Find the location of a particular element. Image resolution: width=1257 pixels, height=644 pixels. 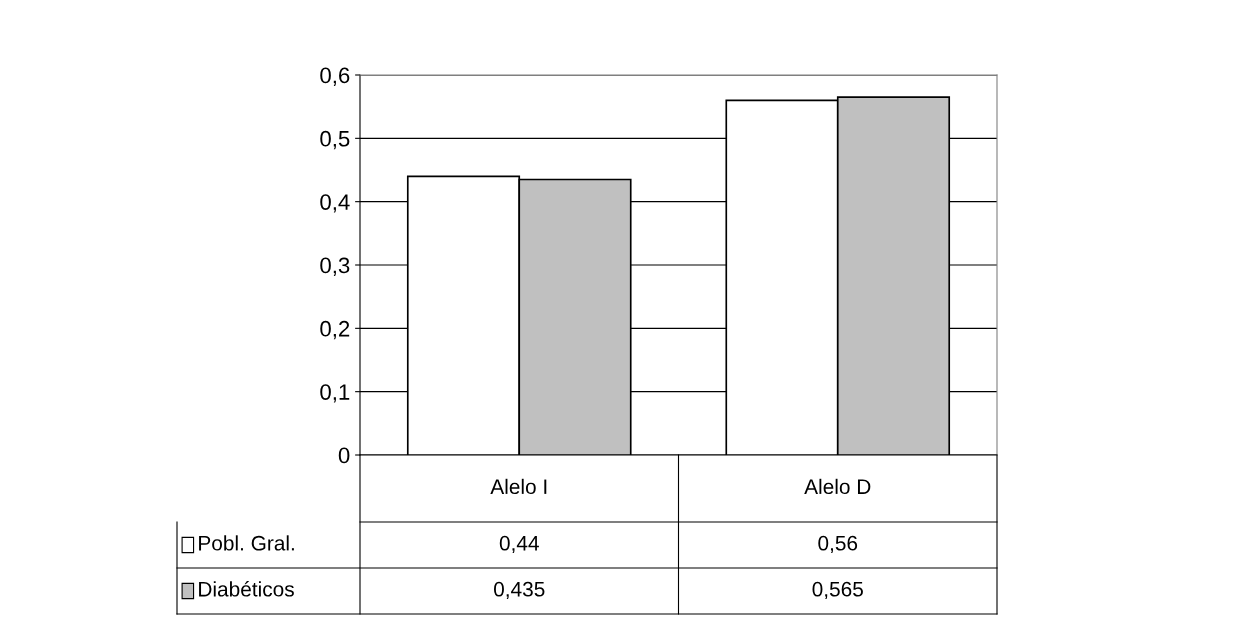

legend-label: Diabéticos is located at coordinates (246, 589).